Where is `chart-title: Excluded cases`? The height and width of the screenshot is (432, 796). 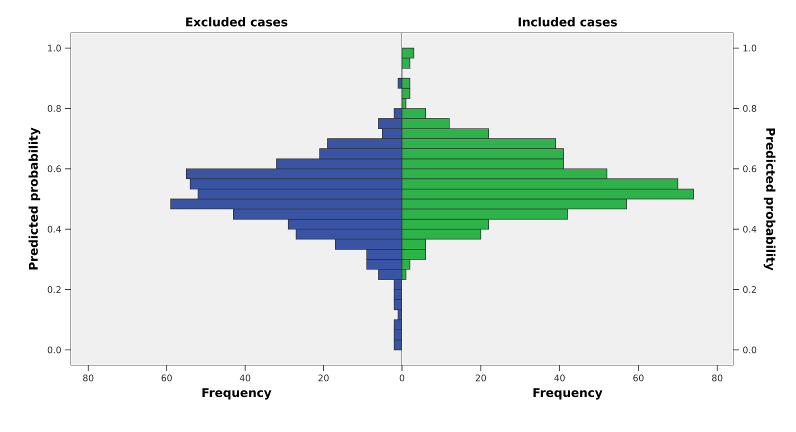
chart-title: Excluded cases is located at coordinates (237, 21).